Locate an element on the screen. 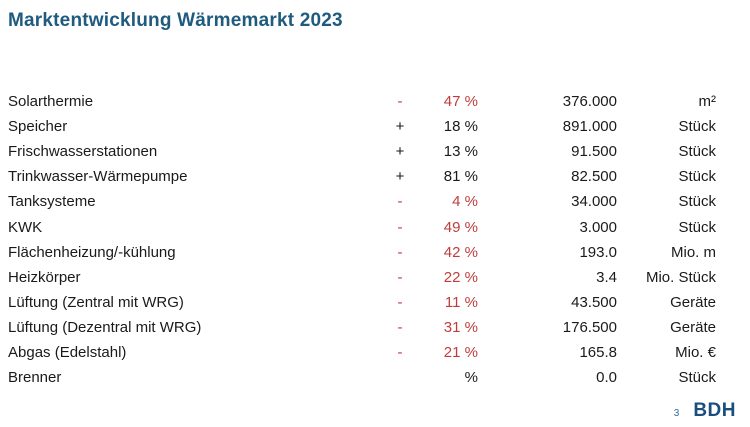 This screenshot has height=427, width=750. footer: 3 BDH is located at coordinates (705, 411).